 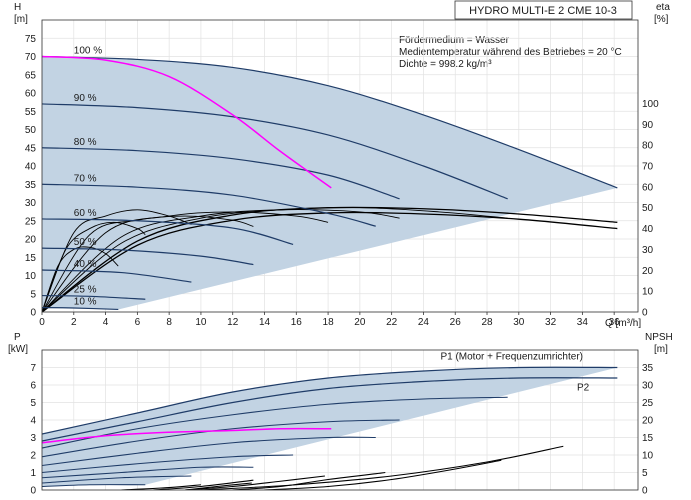 I want to click on speed-curve-label: 60 %, so click(x=85, y=213).